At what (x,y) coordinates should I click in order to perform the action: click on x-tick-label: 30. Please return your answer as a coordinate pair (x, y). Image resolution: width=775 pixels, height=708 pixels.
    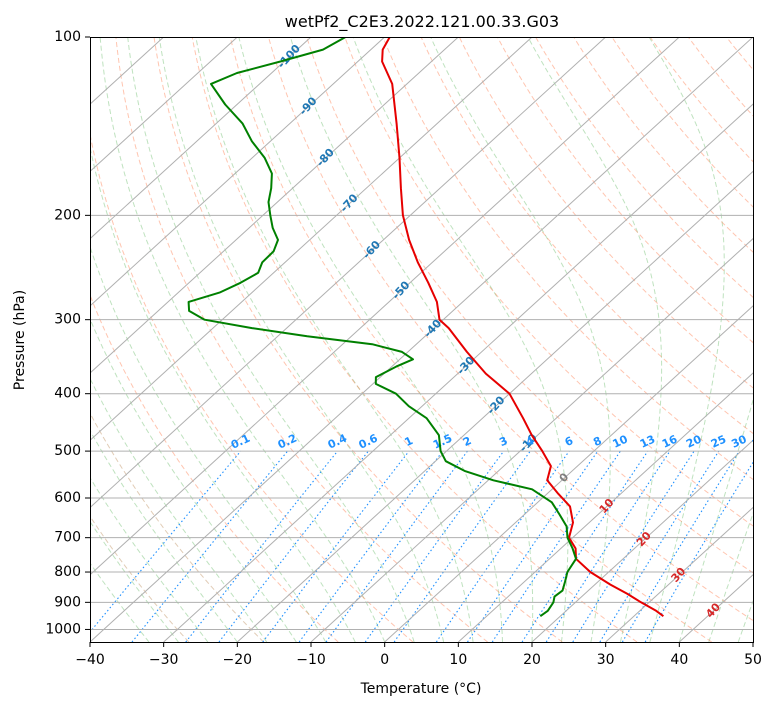
    Looking at the image, I should click on (606, 660).